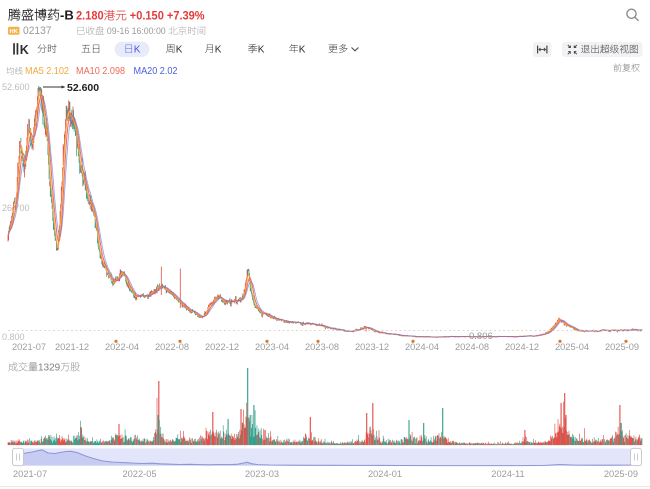 This screenshot has height=489, width=650. Describe the element at coordinates (156, 71) in the screenshot. I see `svg-text: MA20 2.02` at that location.